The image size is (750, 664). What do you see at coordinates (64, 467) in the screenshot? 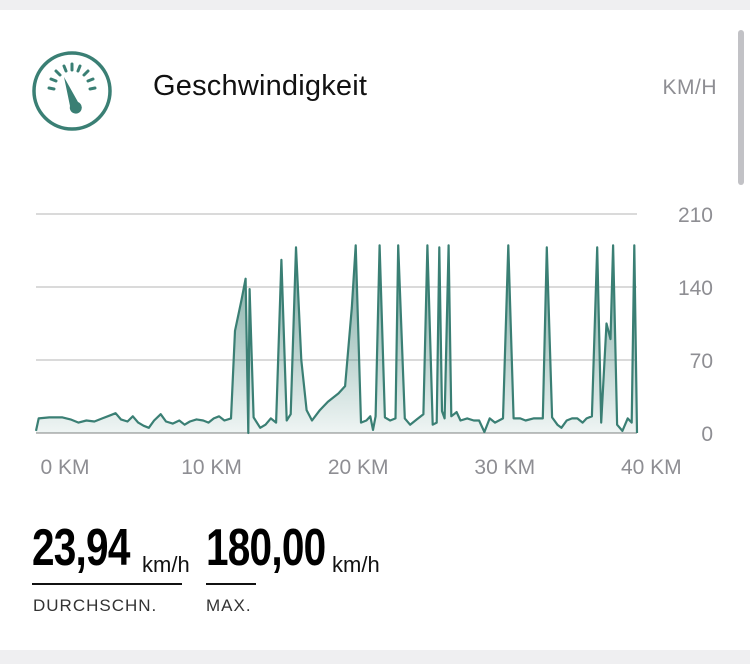
I see `x-tick-label: 0 KM` at bounding box center [64, 467].